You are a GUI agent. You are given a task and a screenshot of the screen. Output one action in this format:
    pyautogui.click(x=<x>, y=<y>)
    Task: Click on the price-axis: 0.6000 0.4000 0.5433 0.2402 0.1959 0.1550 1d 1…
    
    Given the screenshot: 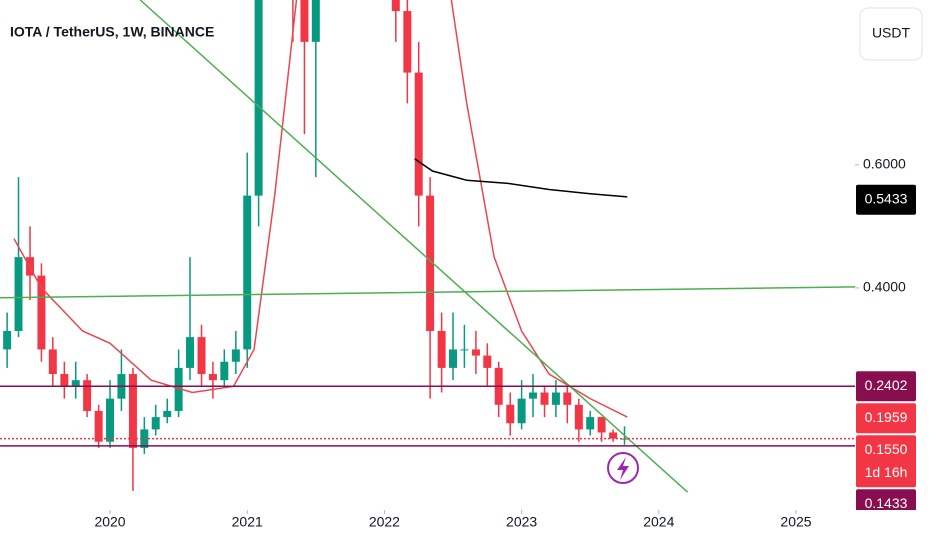 What is the action you would take?
    pyautogui.click(x=885, y=338)
    